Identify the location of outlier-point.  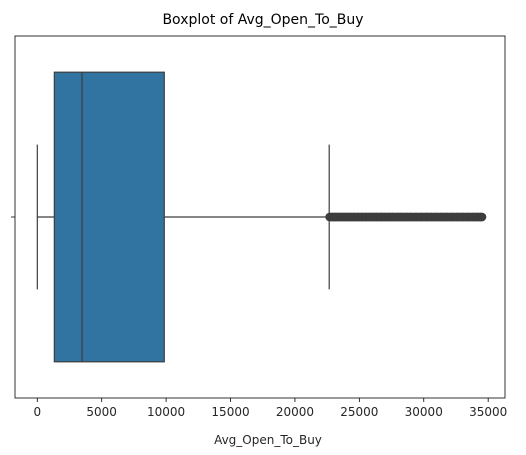
(482, 217).